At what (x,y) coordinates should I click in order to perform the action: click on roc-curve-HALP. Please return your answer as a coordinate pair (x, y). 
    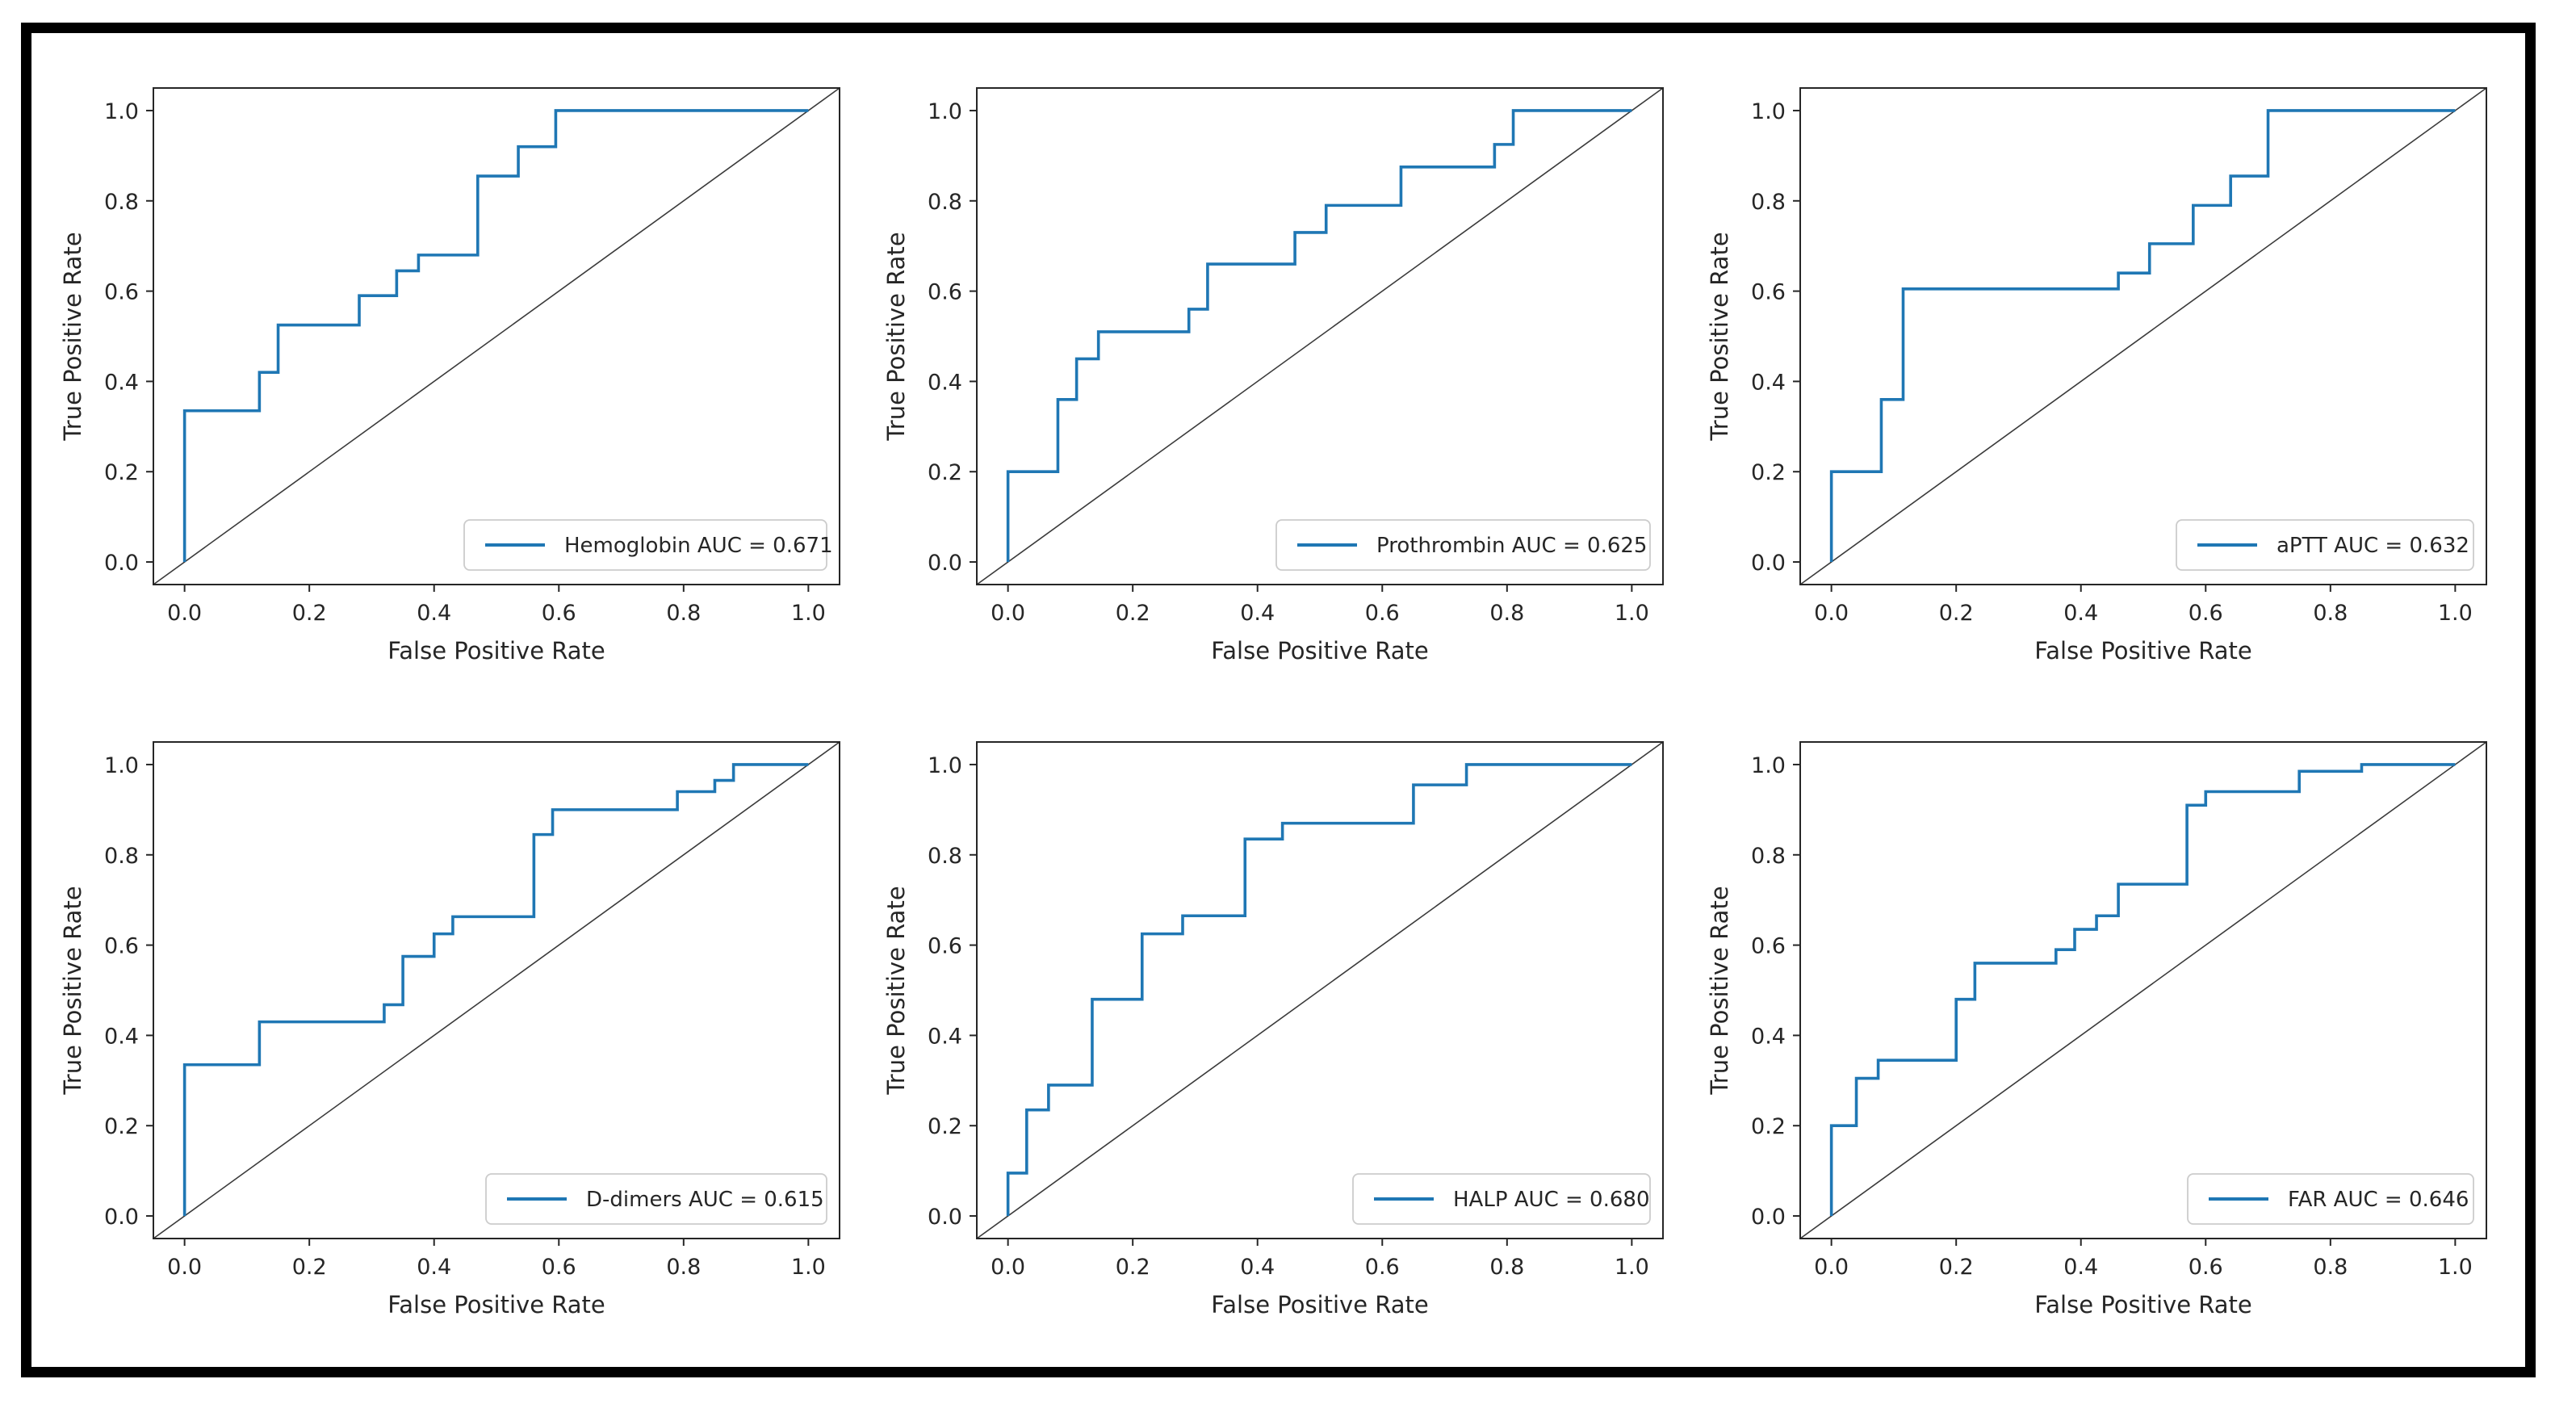
    Looking at the image, I should click on (1319, 990).